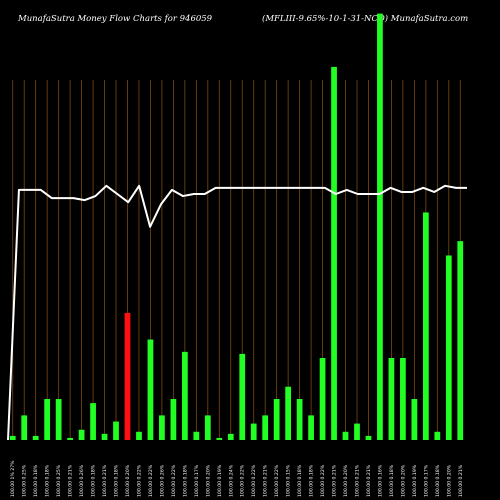 Image resolution: width=500 pixels, height=500 pixels. Describe the element at coordinates (289, 480) in the screenshot. I see `x-tick-label: 100.00 0.15%` at that location.